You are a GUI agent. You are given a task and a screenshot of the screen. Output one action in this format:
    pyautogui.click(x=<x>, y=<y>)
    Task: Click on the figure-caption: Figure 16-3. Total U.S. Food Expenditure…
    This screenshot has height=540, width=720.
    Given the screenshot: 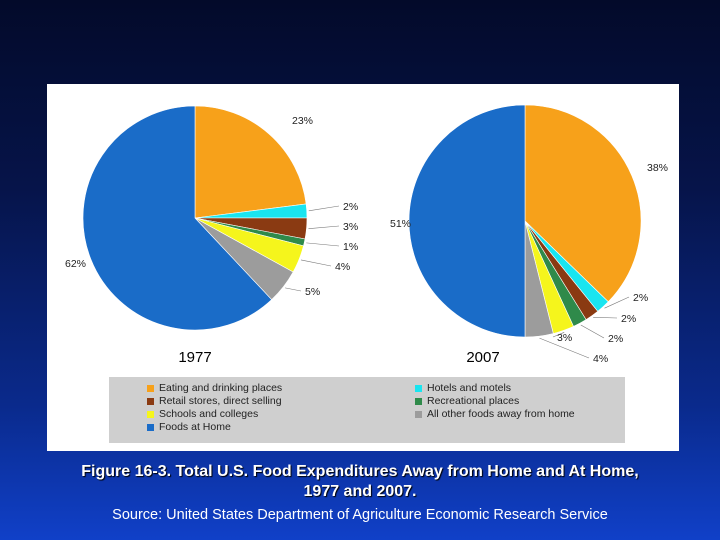 What is the action you would take?
    pyautogui.click(x=360, y=482)
    